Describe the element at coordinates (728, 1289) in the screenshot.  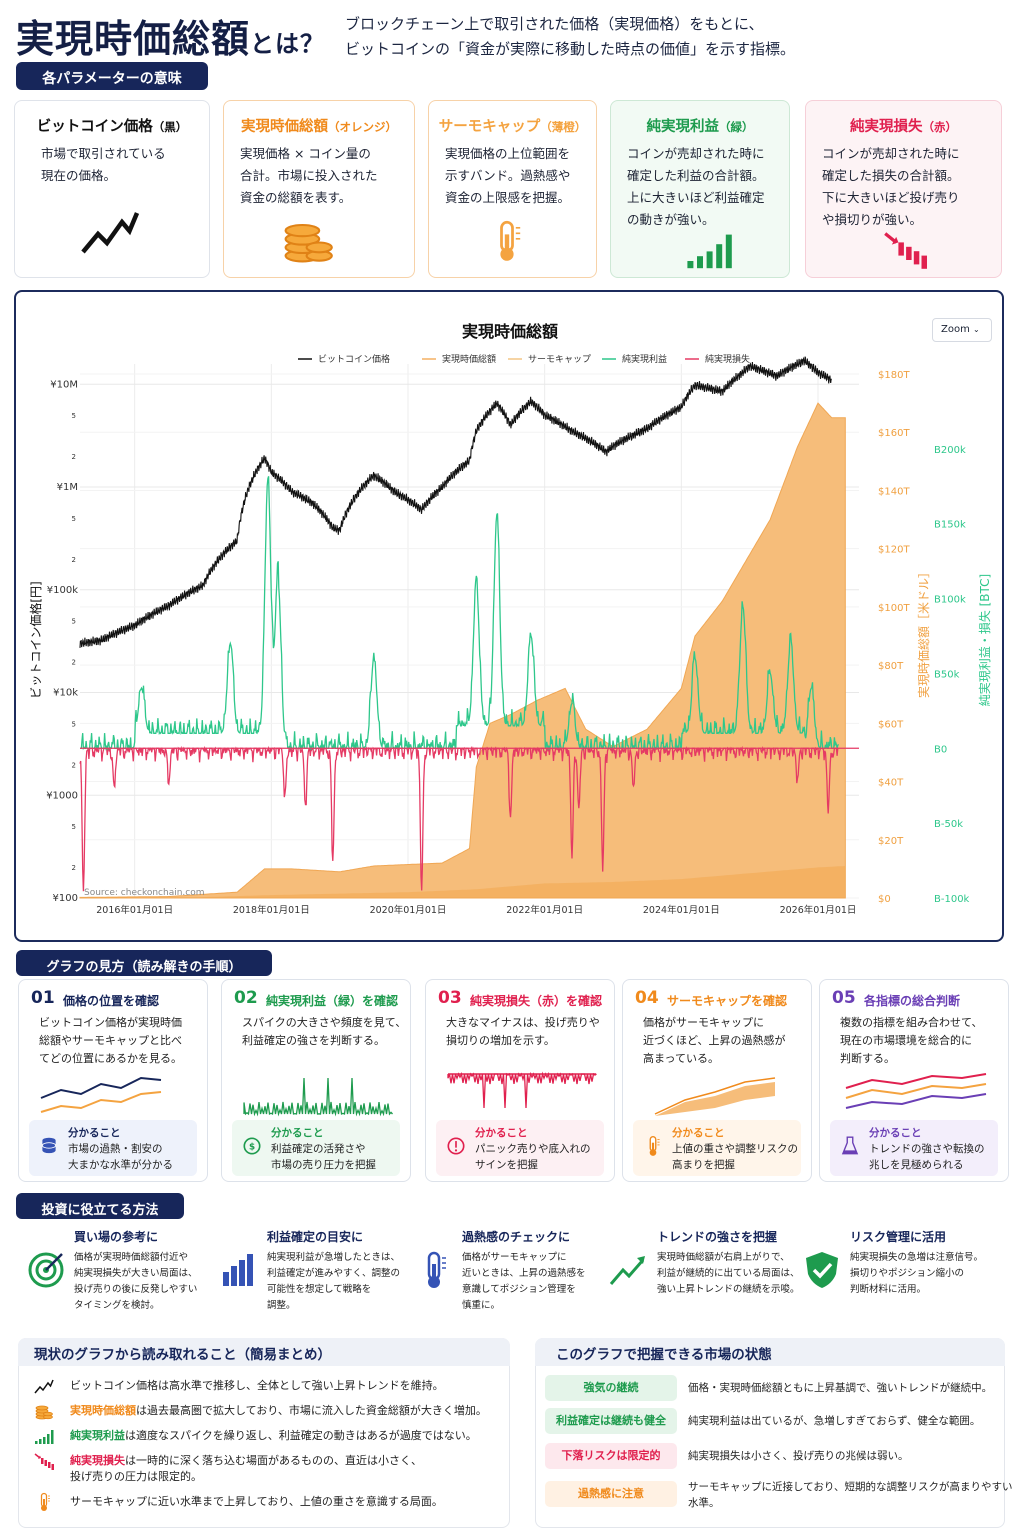
I see `usage-desc-line: 強い上昇トレンドの継続を示唆。` at that location.